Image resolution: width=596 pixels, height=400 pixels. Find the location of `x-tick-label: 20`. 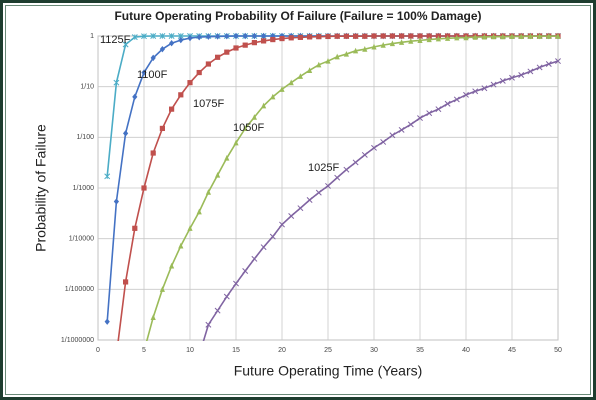

x-tick-label: 20 is located at coordinates (282, 350).